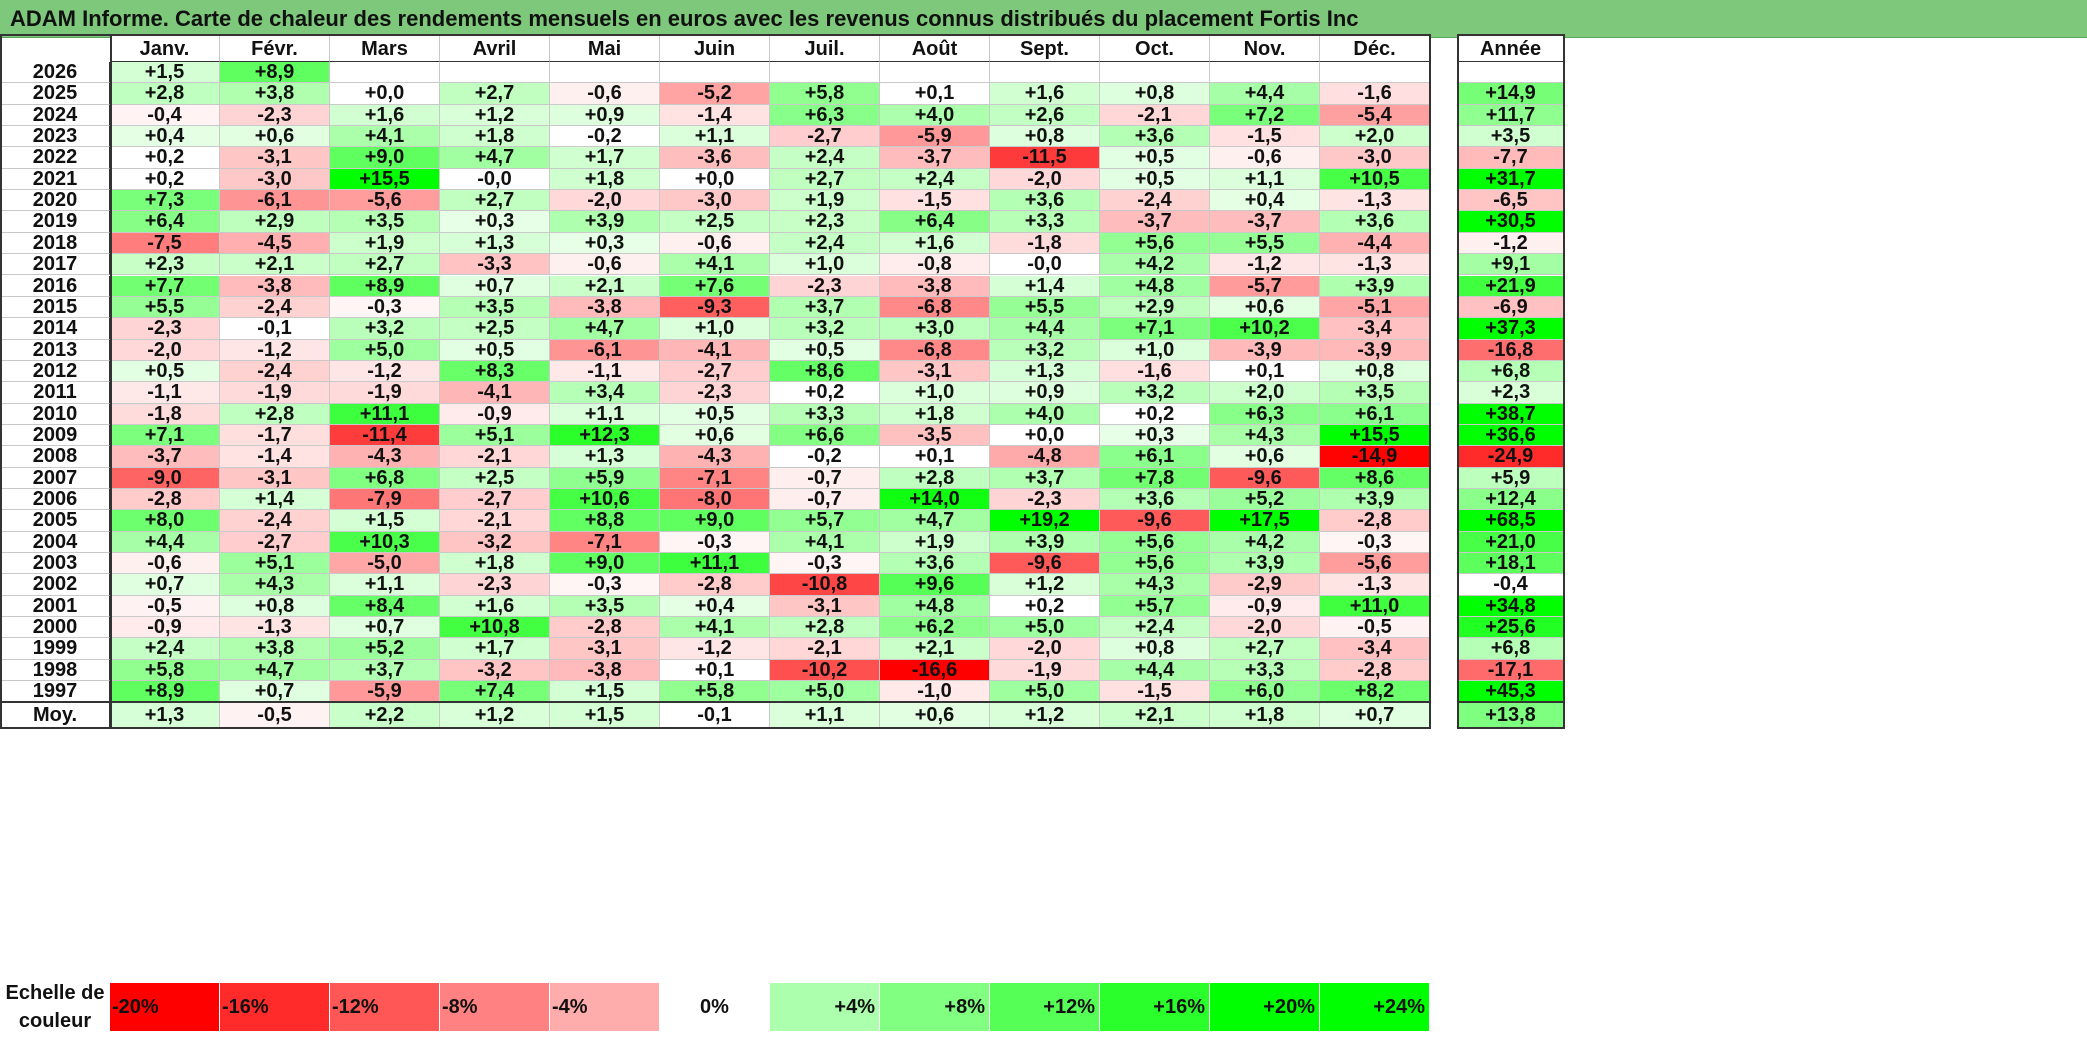 Image resolution: width=2087 pixels, height=1037 pixels. Describe the element at coordinates (1045, 670) in the screenshot. I see `heatmap-cell: -1,9` at that location.